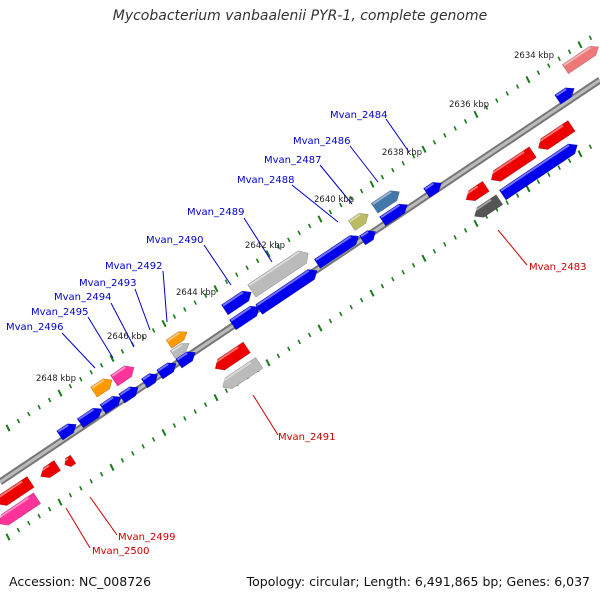 The width and height of the screenshot is (600, 600). I want to click on gene-forward-2647-highlight, so click(125, 391).